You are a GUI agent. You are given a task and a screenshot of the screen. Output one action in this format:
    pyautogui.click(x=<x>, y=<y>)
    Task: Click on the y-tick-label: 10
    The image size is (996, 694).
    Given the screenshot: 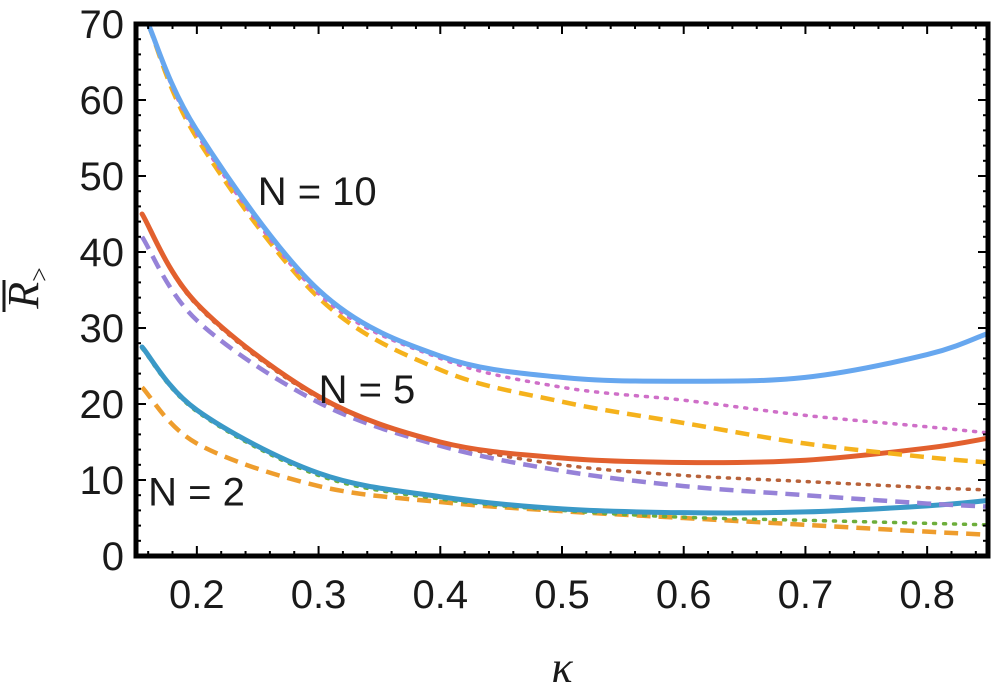 What is the action you would take?
    pyautogui.click(x=102, y=481)
    